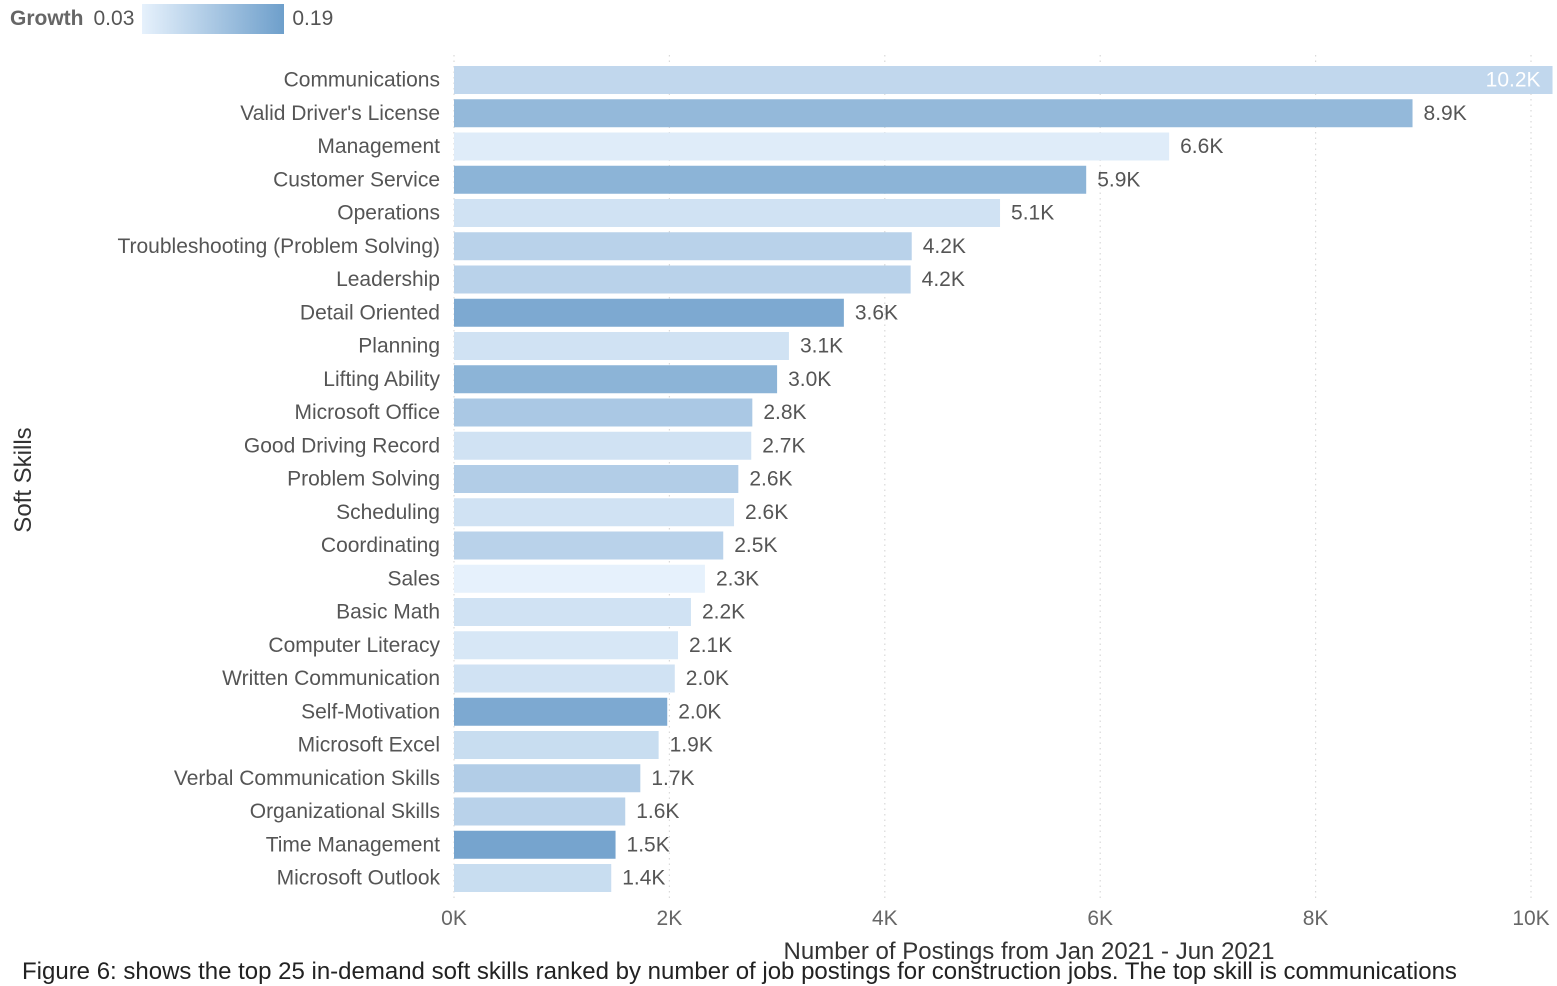 The image size is (1557, 986). Describe the element at coordinates (340, 113) in the screenshot. I see `category-label: Valid Driver's License` at that location.